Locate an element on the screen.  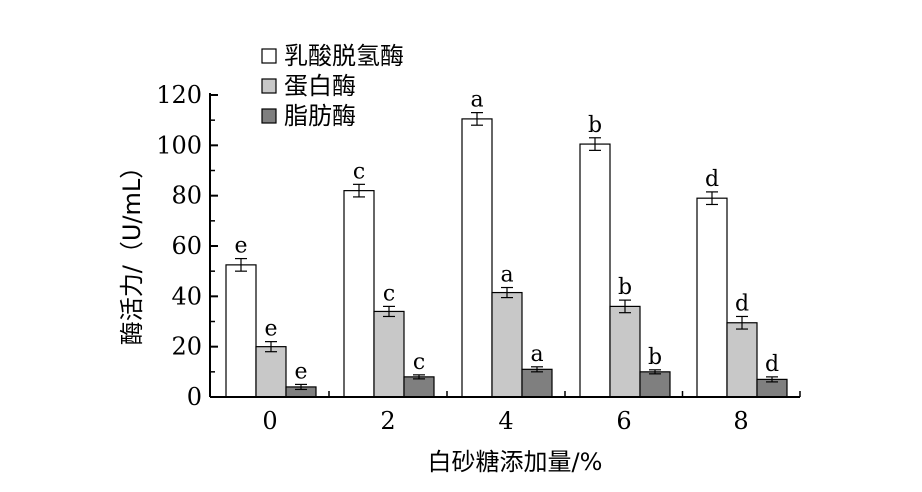
x-tick-label: 6 is located at coordinates (623, 421).